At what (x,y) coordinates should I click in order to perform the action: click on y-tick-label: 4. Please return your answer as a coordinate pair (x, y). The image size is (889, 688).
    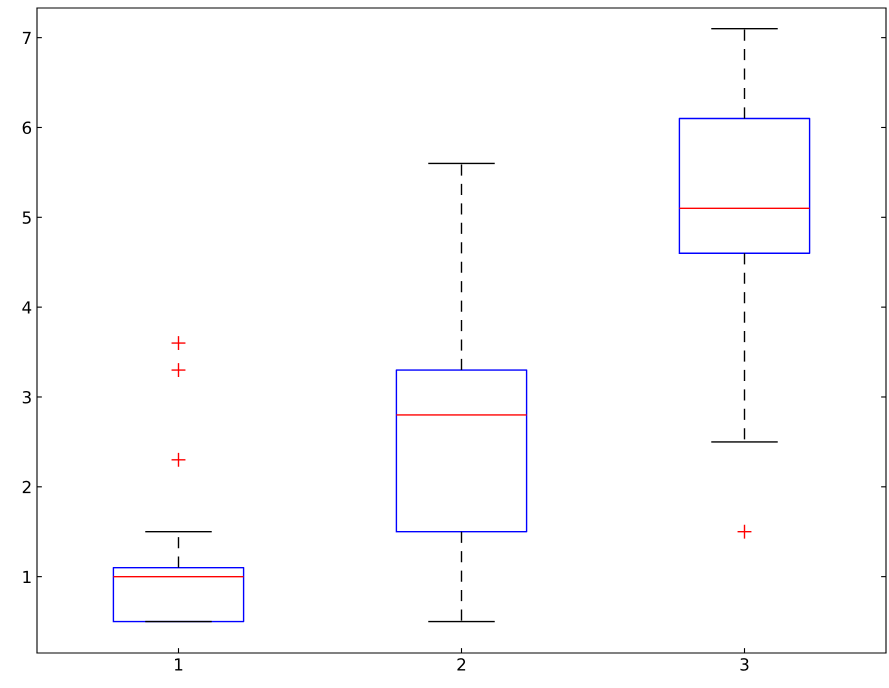
    Looking at the image, I should click on (27, 307).